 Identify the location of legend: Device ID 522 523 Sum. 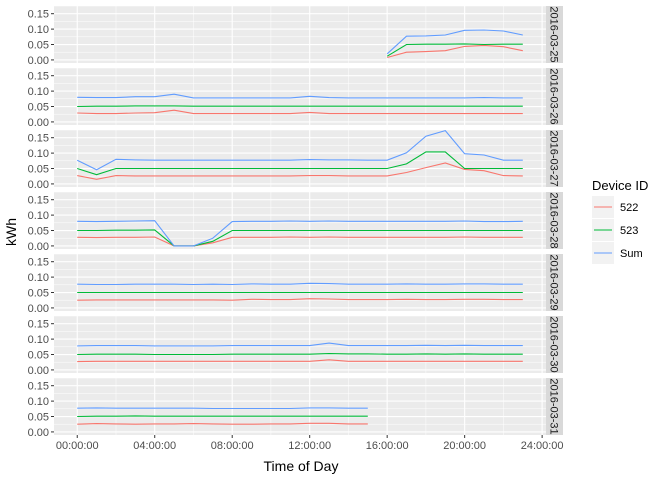
(620, 221).